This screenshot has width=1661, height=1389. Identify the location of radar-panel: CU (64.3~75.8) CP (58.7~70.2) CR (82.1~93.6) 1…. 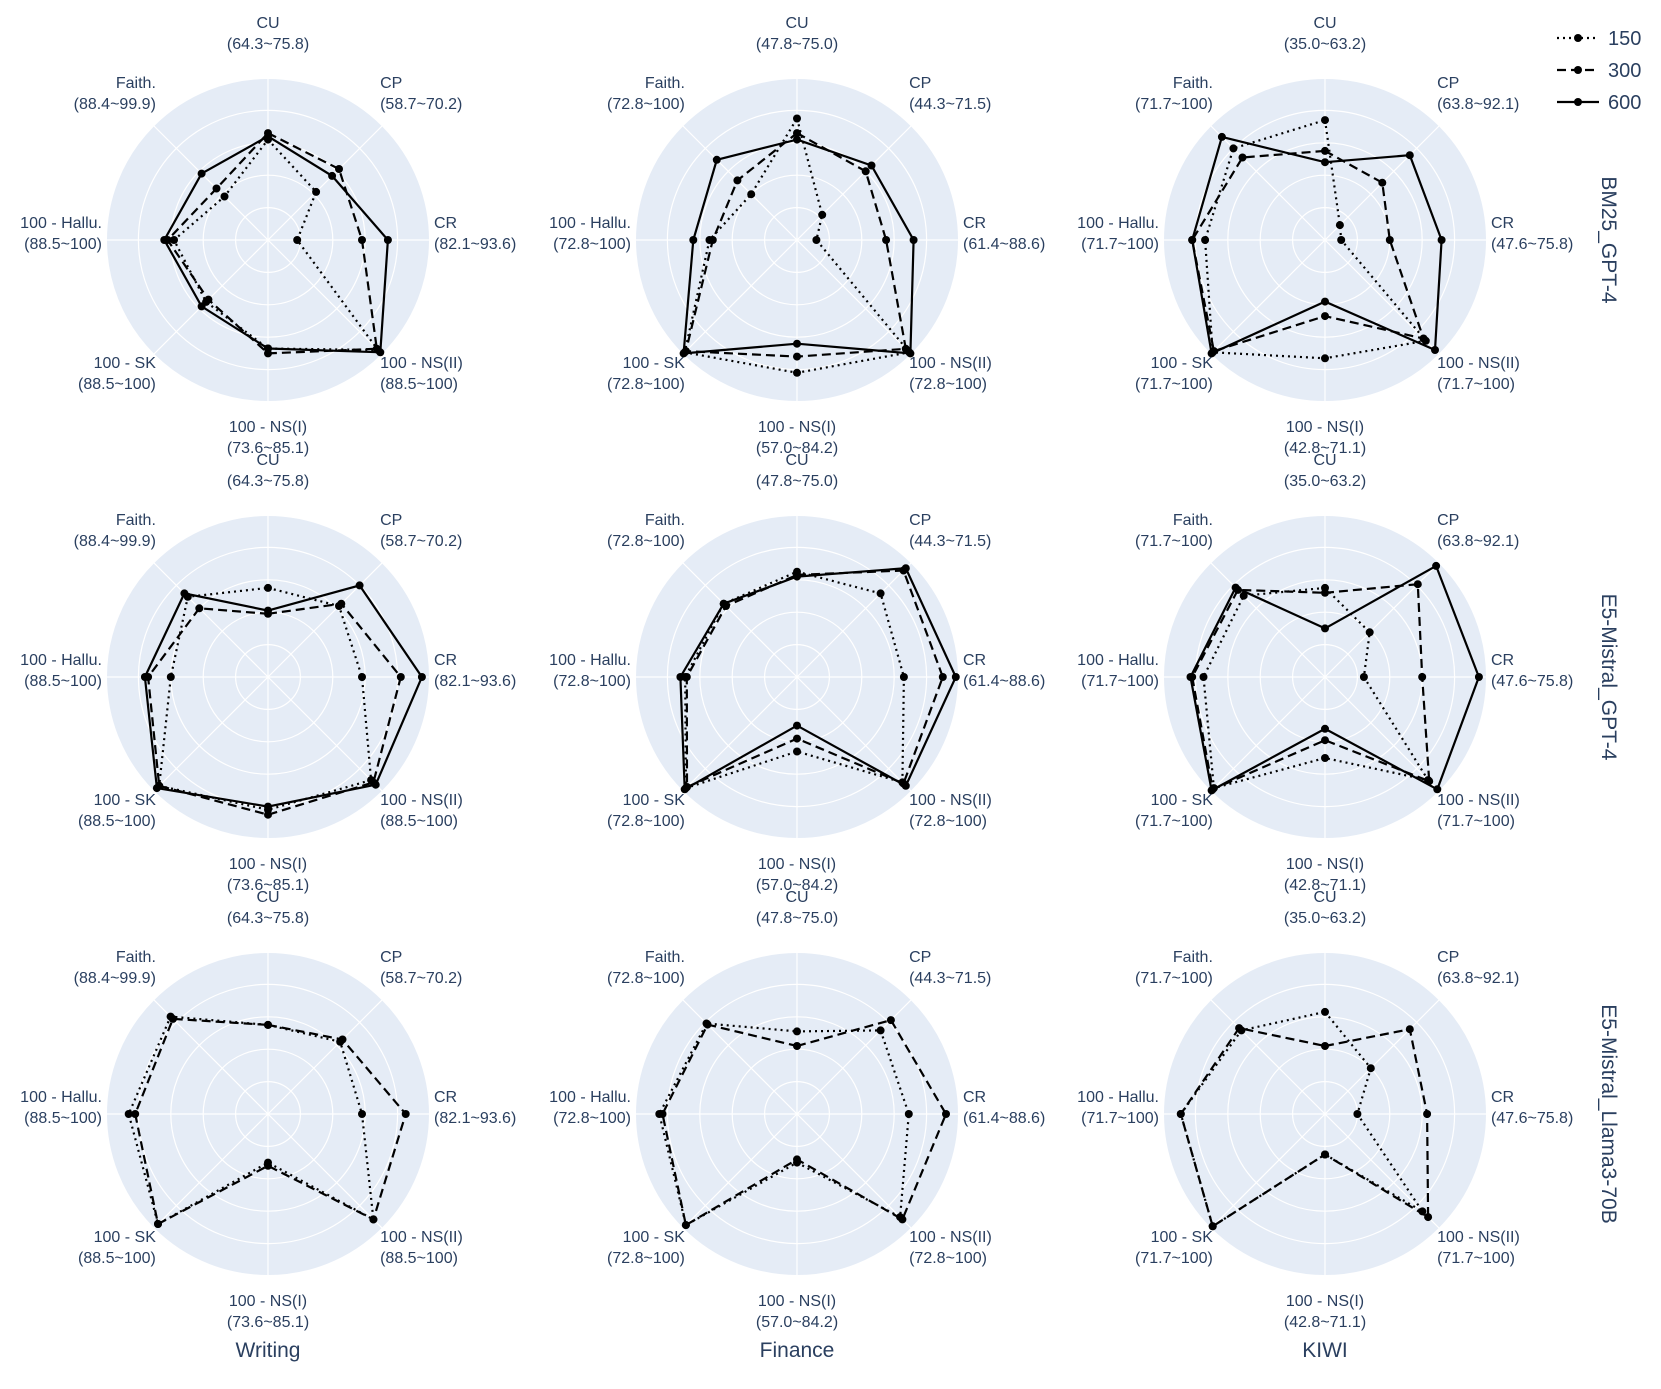
(268, 236).